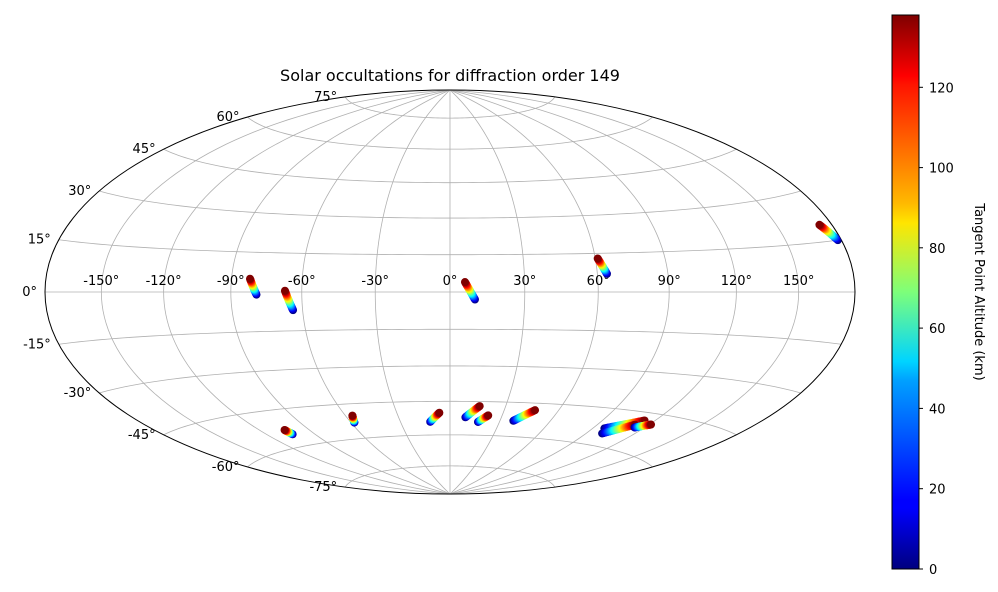  Describe the element at coordinates (978, 291) in the screenshot. I see `colorbar-label: Tangent Point Altitude (km)` at that location.